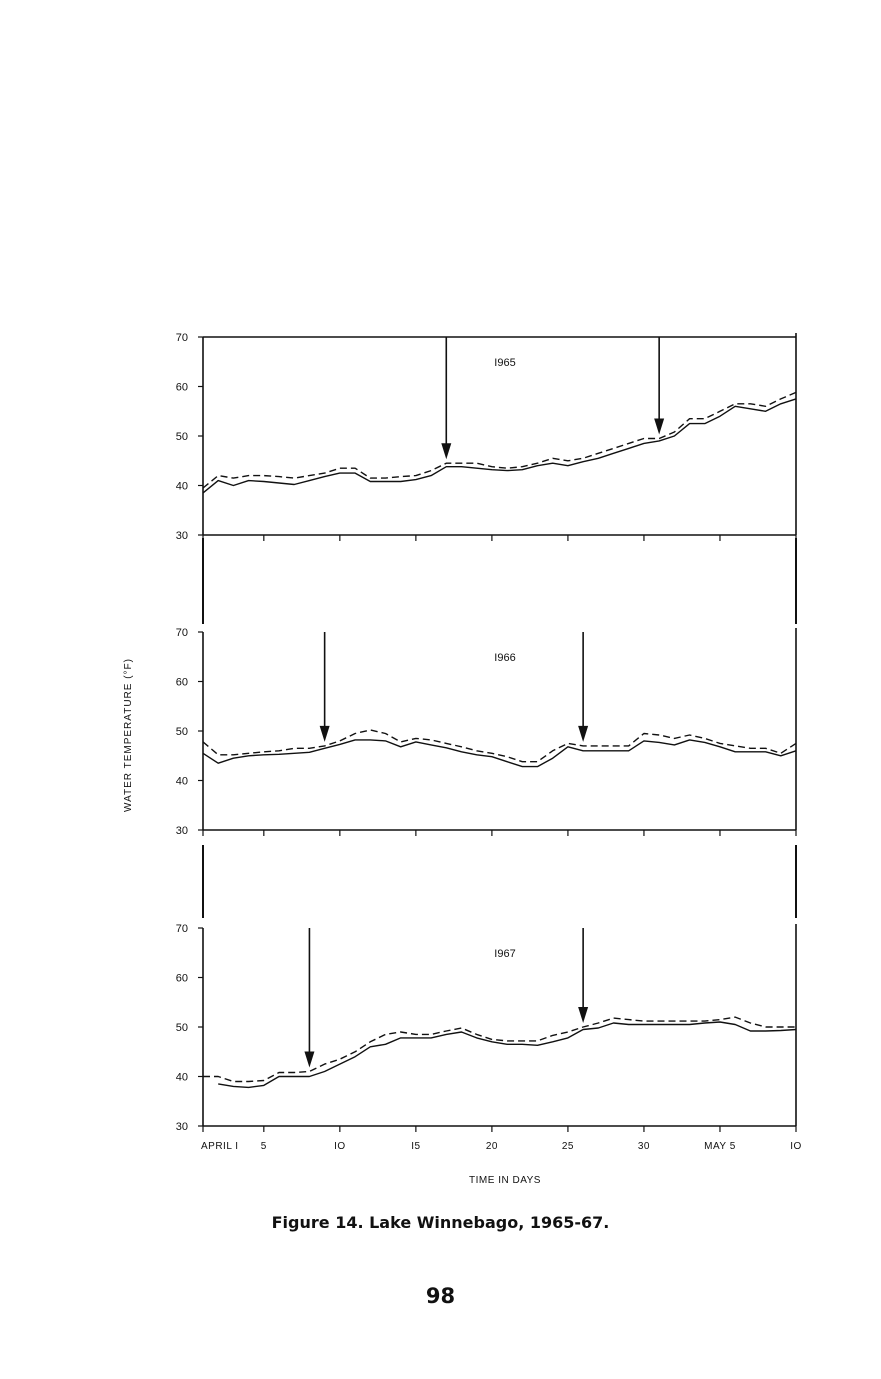  Describe the element at coordinates (505, 1180) in the screenshot. I see `x-axis-label: TIME IN DAYS` at that location.